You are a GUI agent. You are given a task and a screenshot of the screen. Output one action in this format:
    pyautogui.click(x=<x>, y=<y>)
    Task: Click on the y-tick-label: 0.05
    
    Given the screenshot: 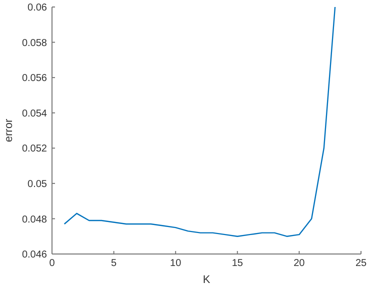 What is the action you would take?
    pyautogui.click(x=38, y=184)
    